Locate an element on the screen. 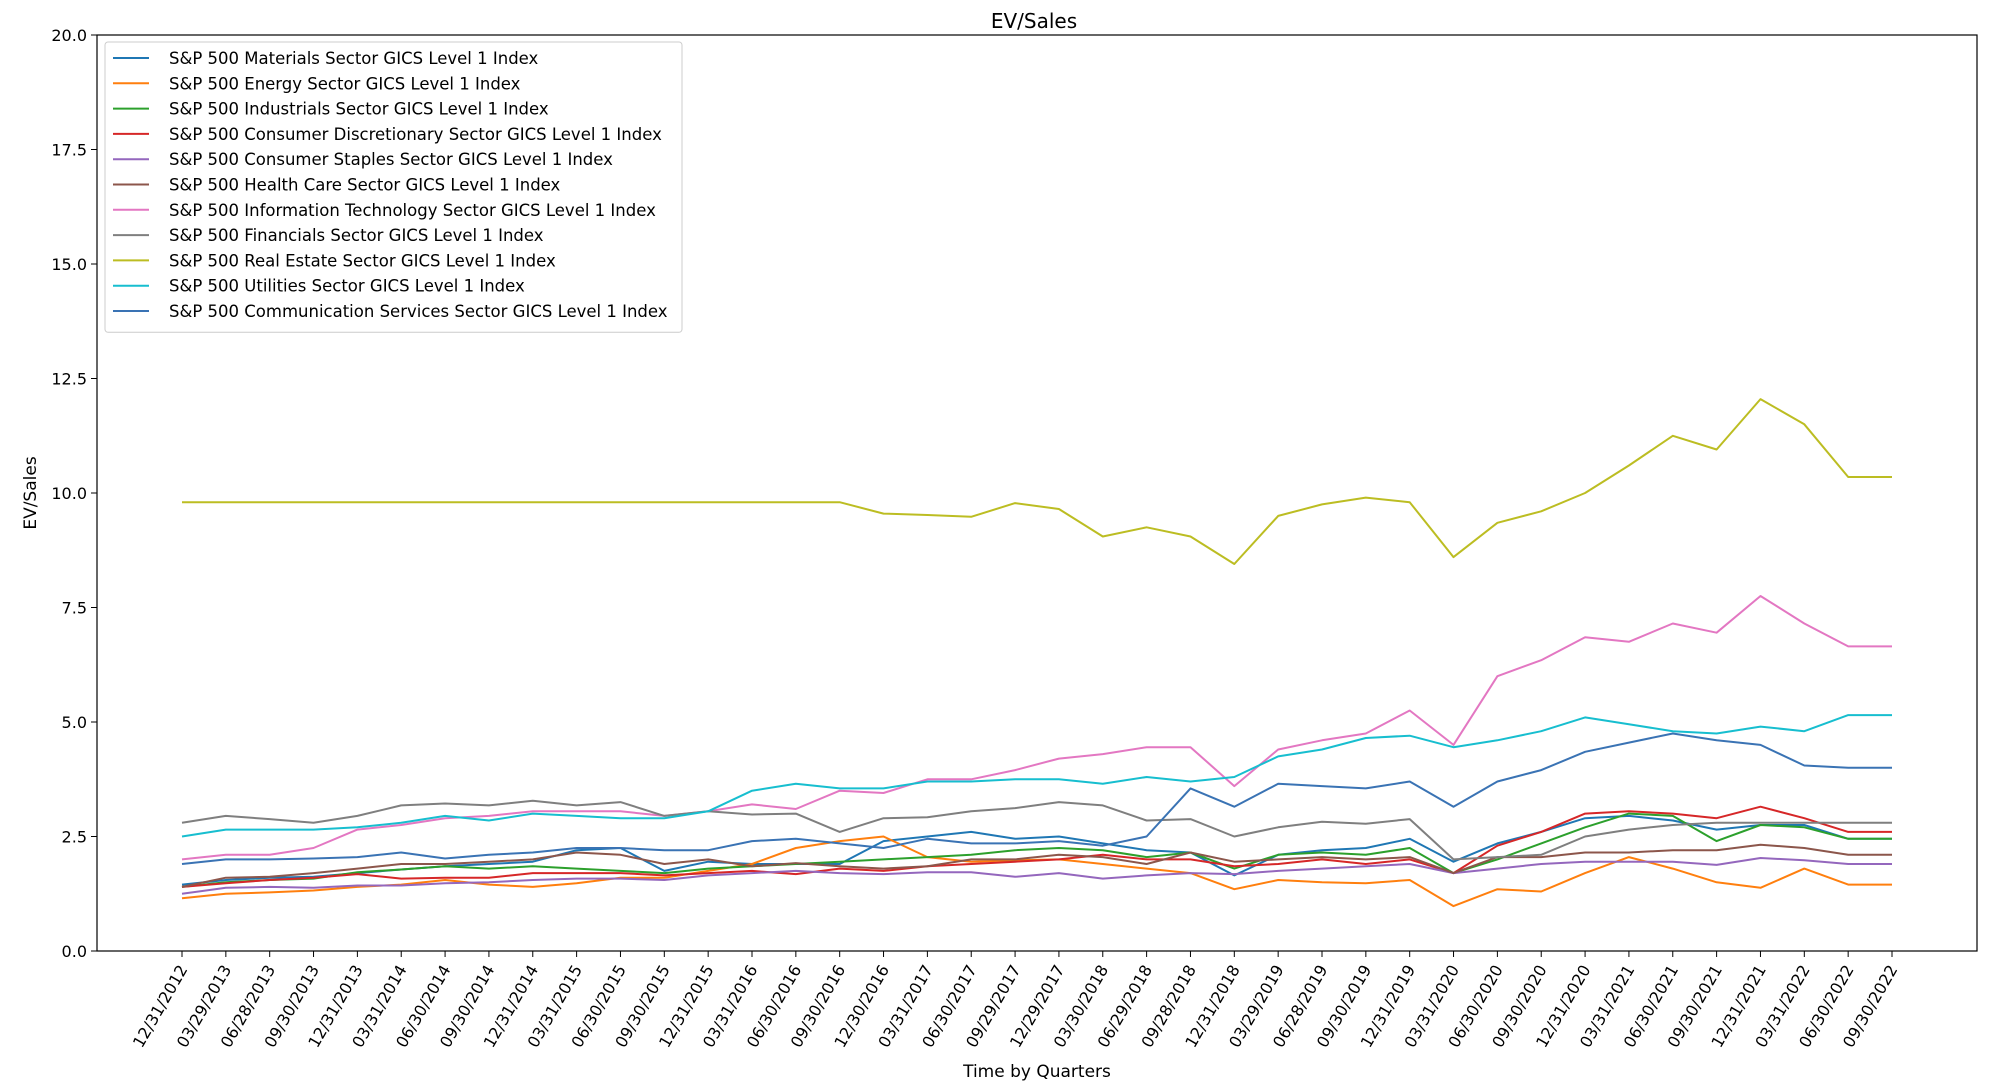 This screenshot has height=1084, width=1990. y-tick-label: 15.0 is located at coordinates (69, 264).